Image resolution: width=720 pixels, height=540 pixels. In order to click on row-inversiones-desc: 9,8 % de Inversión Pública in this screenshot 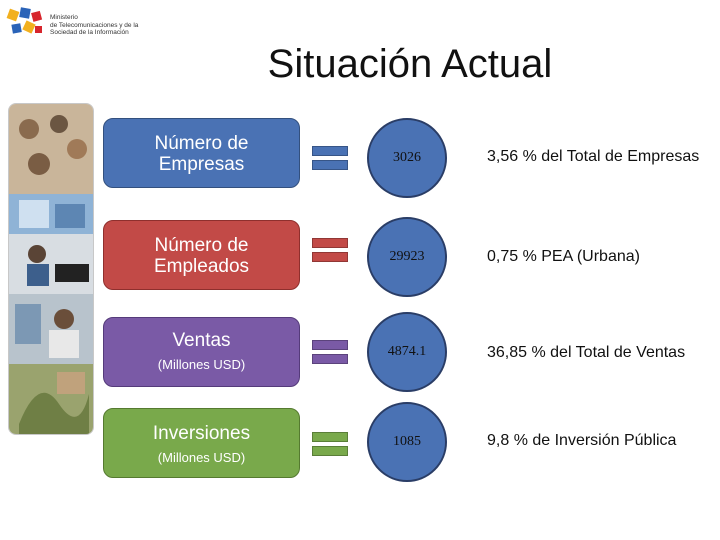, I will do `click(582, 440)`.